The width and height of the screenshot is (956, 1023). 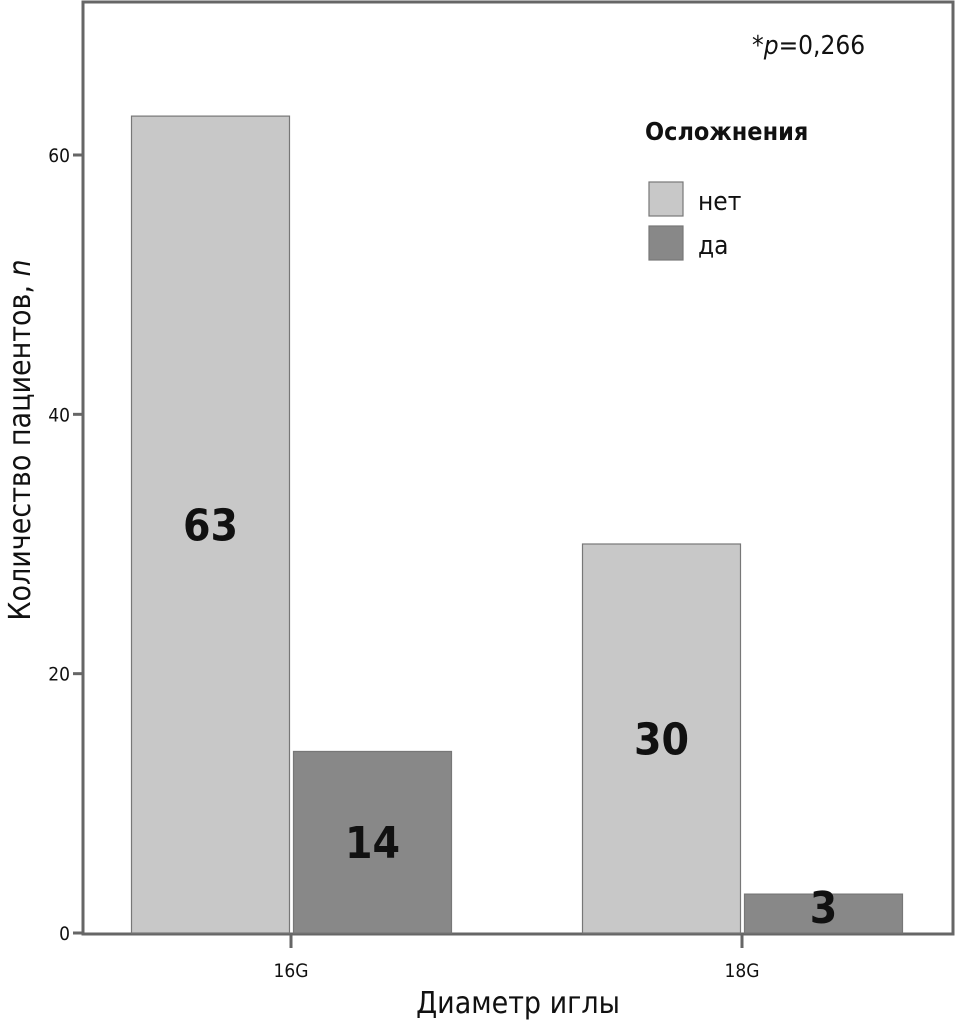 I want to click on legend-swatch-нет, so click(x=666, y=199).